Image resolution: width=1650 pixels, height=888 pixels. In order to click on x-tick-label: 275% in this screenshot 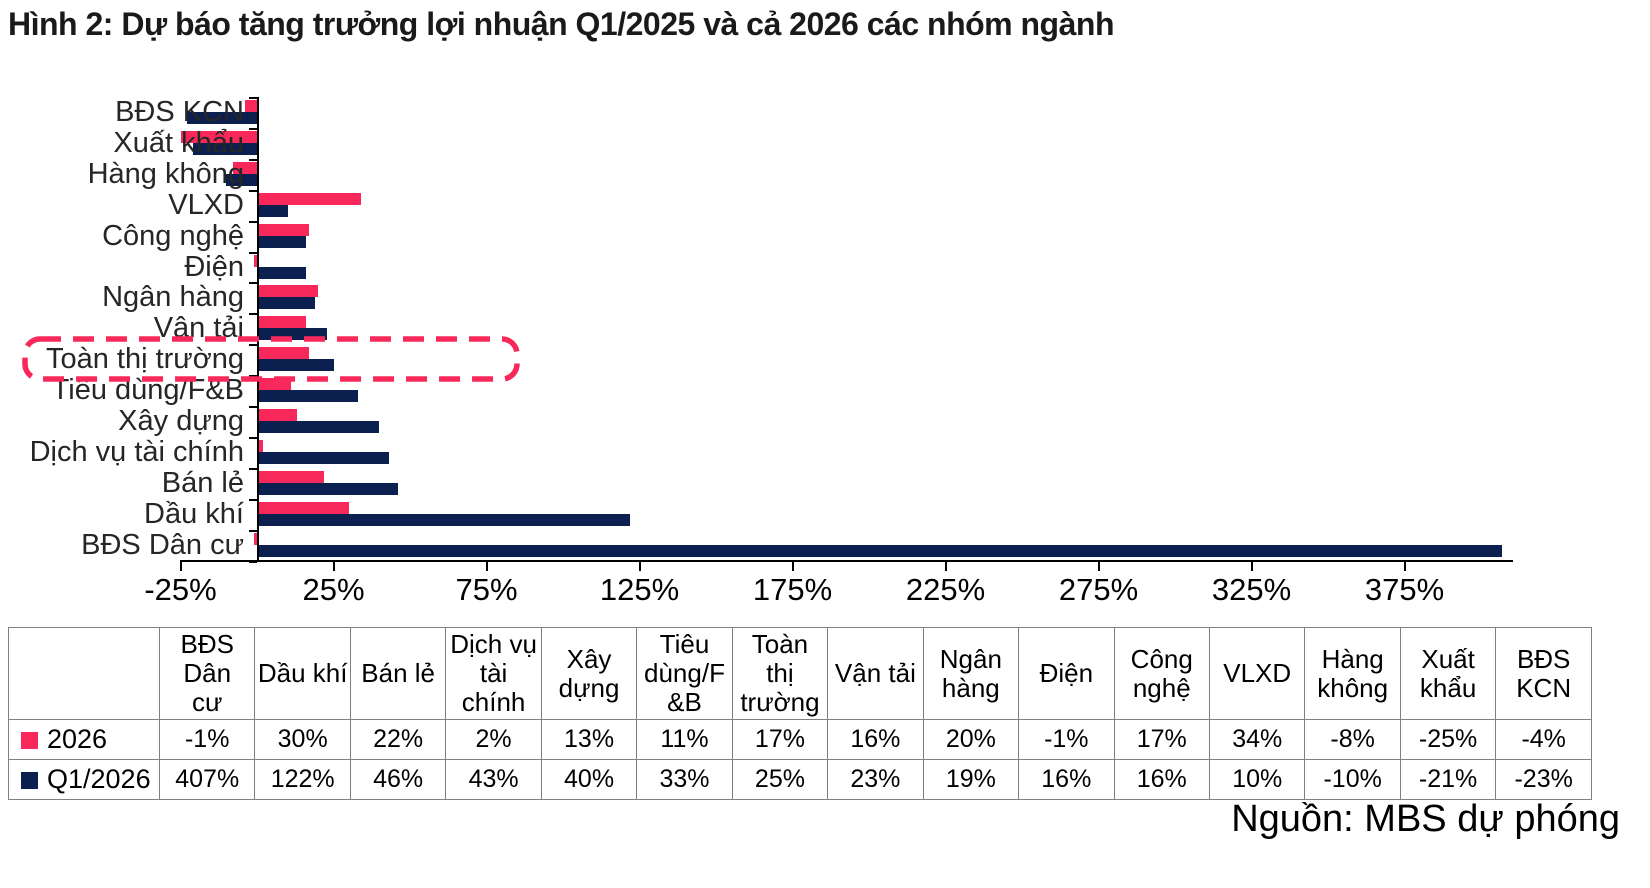, I will do `click(1098, 589)`.